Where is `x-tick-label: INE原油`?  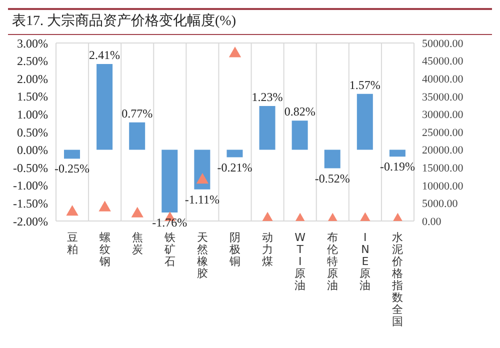 x-tick-label: INE原油 is located at coordinates (365, 261).